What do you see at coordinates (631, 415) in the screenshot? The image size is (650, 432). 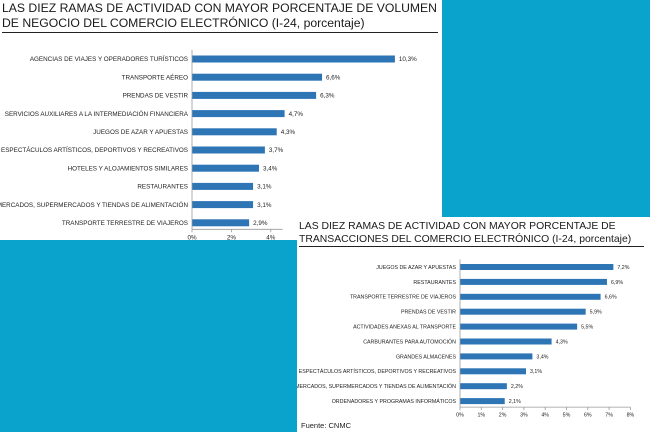 I see `x-tick-label: 8%` at bounding box center [631, 415].